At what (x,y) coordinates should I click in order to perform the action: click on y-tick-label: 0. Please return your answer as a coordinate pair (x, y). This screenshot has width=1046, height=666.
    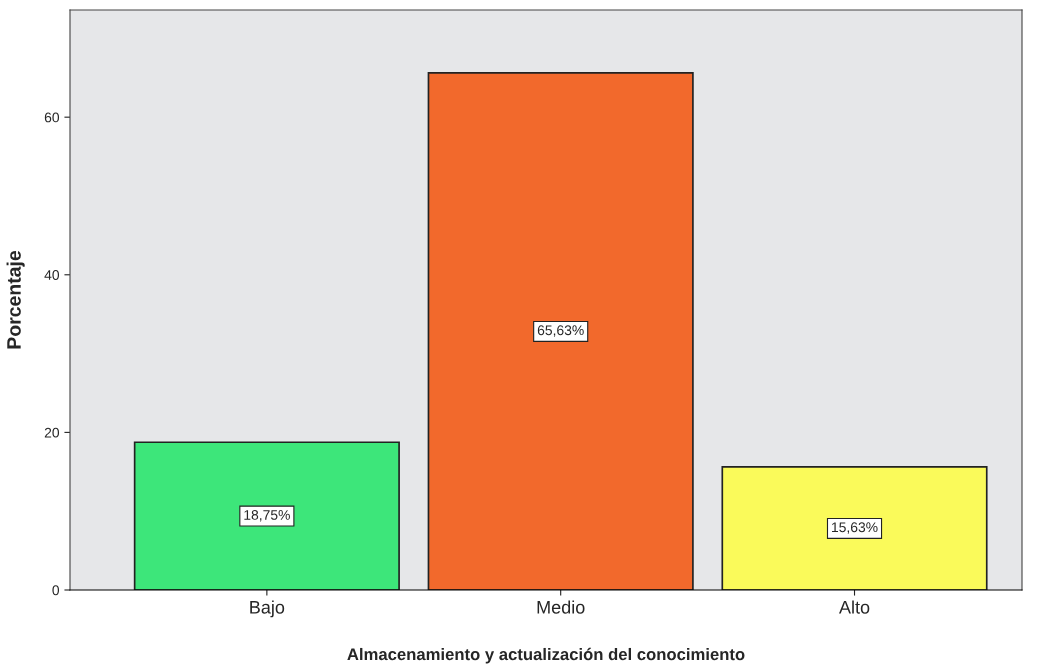
    Looking at the image, I should click on (56, 590).